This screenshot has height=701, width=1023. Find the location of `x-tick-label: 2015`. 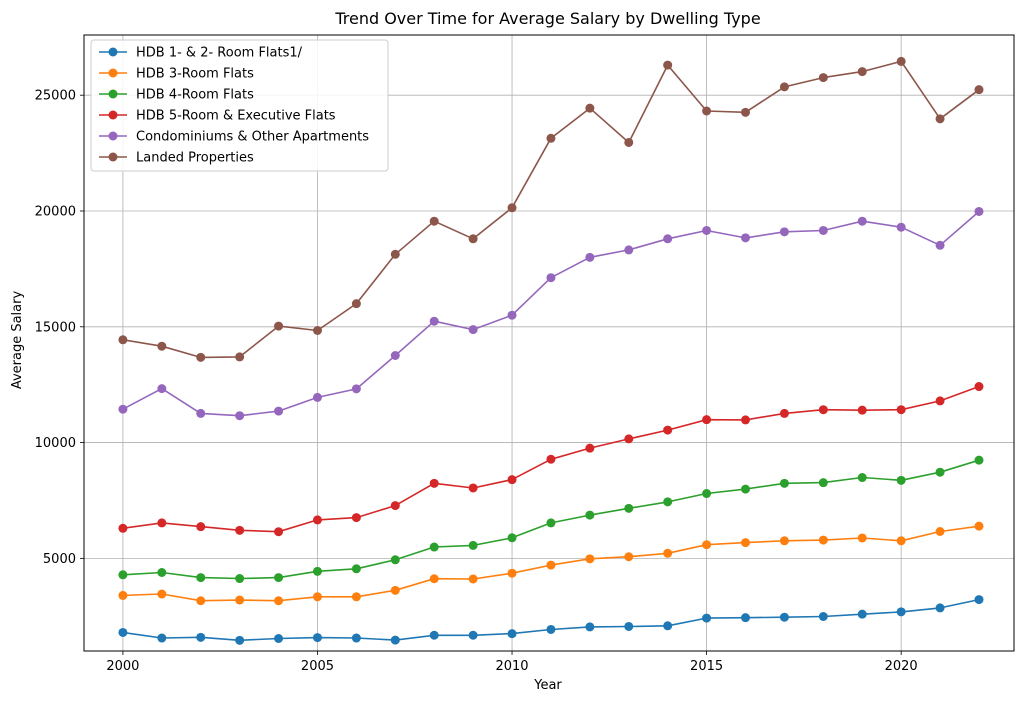

x-tick-label: 2015 is located at coordinates (706, 666).